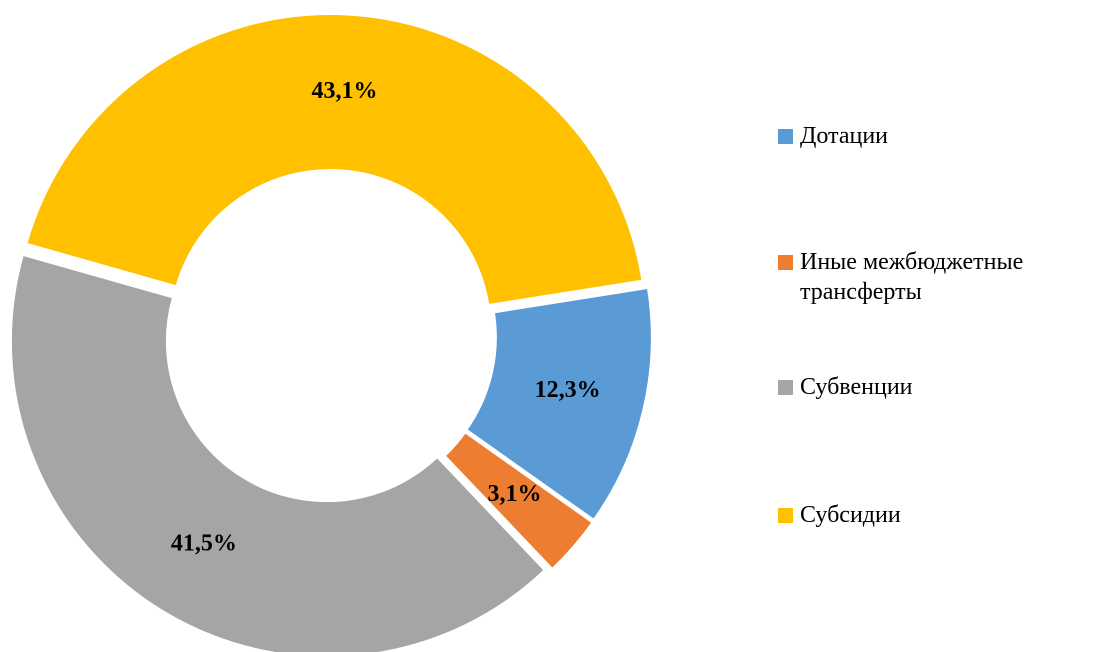 The height and width of the screenshot is (652, 1104). Describe the element at coordinates (938, 387) in the screenshot. I see `legend-item: Субвенции` at that location.